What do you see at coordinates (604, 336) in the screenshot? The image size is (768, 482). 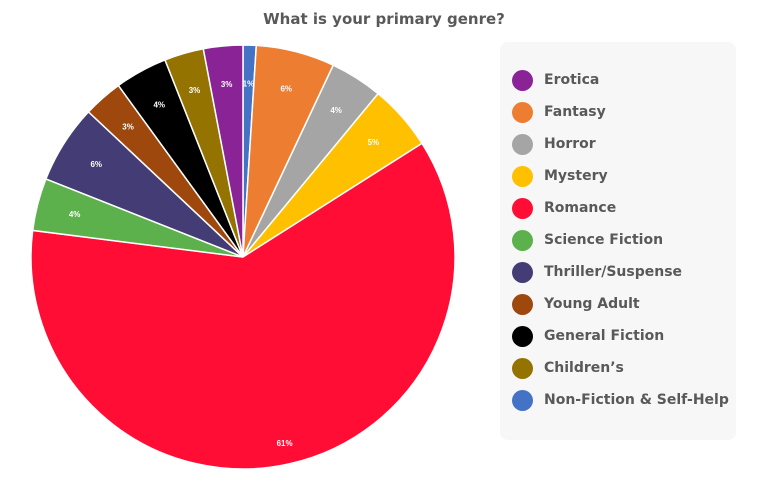 I see `legend-label: General Fiction` at bounding box center [604, 336].